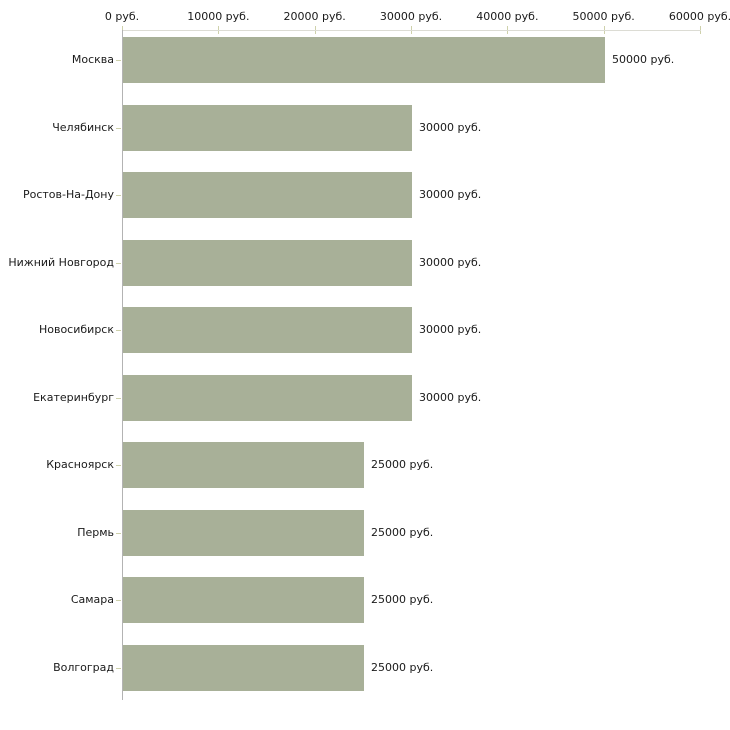 This screenshot has height=730, width=730. I want to click on category-label: Волгоград, so click(83, 667).